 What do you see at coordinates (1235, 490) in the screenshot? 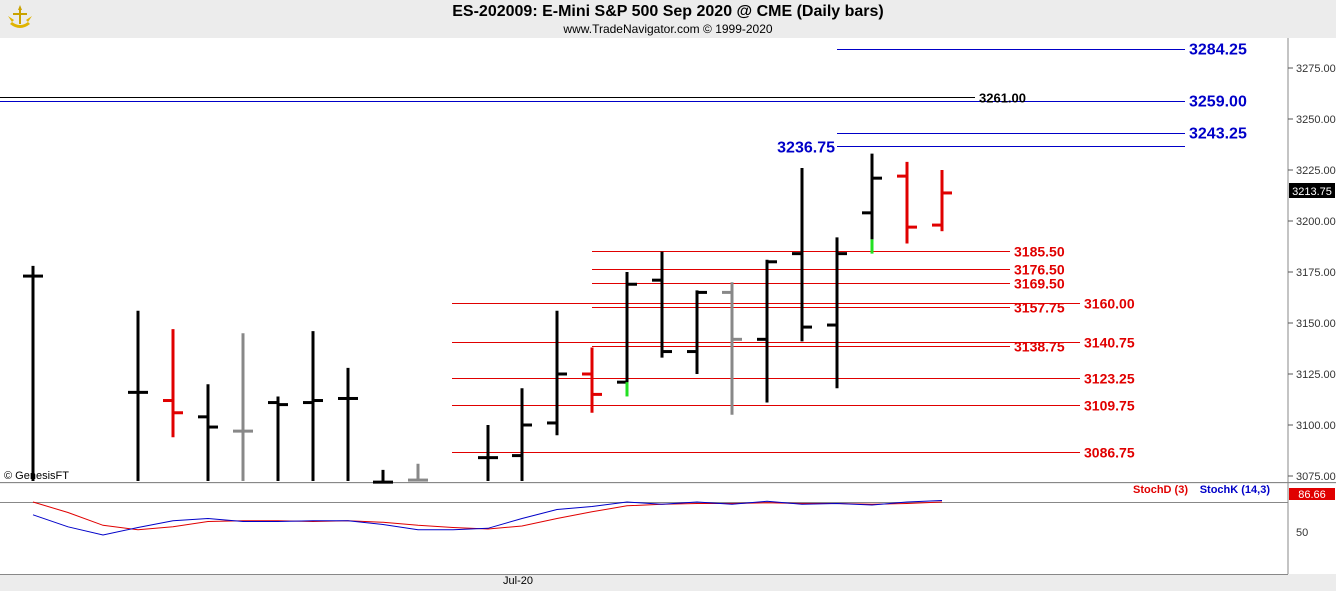
I see `stochk-legend: StochK (14,3)` at bounding box center [1235, 490].